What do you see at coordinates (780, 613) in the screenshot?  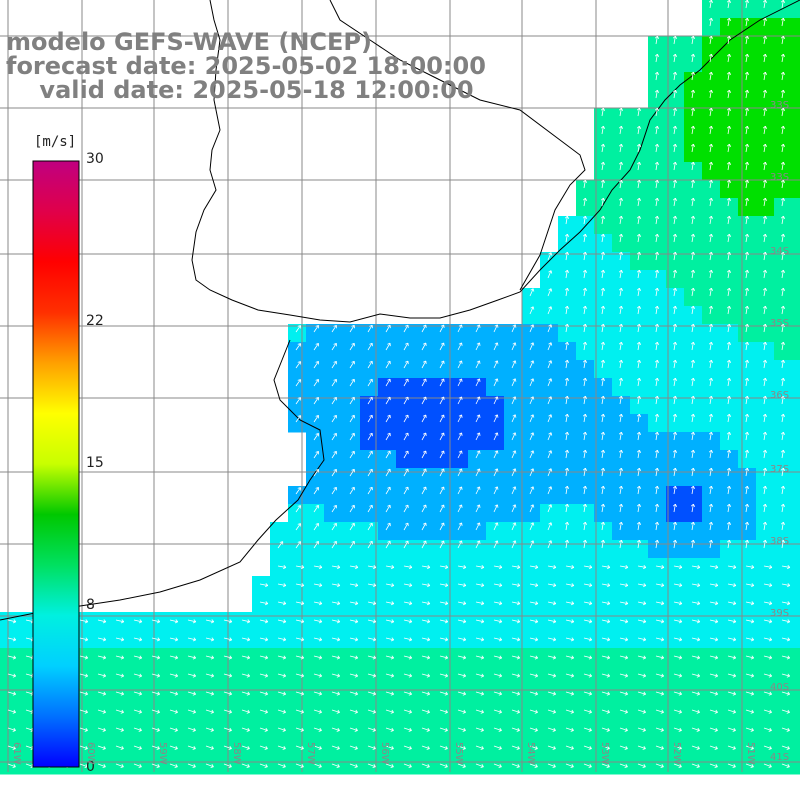 I see `latitude-label: 39S` at bounding box center [780, 613].